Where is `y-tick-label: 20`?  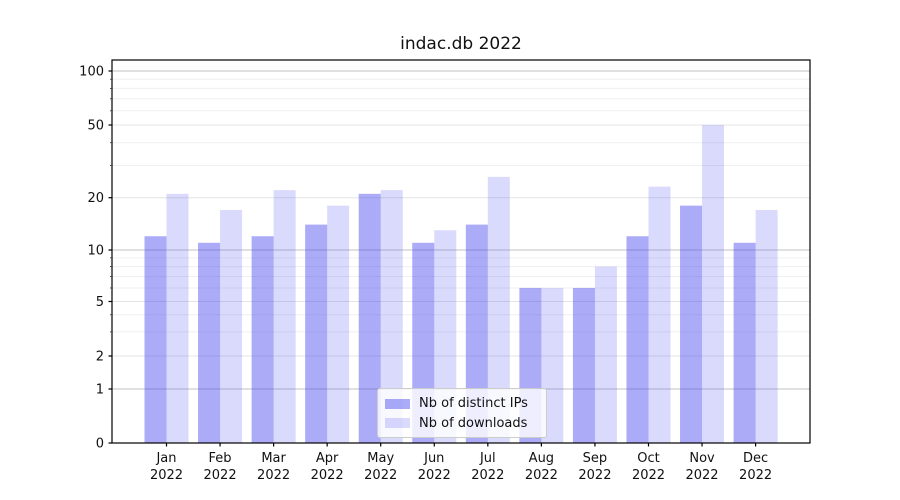
y-tick-label: 20 is located at coordinates (95, 198).